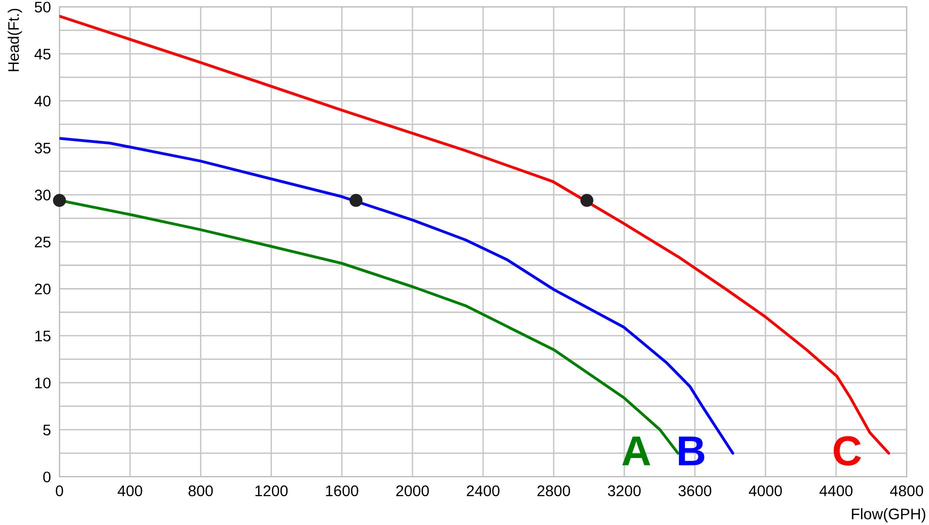 This screenshot has width=929, height=525. Describe the element at coordinates (691, 451) in the screenshot. I see `series-label: B` at that location.